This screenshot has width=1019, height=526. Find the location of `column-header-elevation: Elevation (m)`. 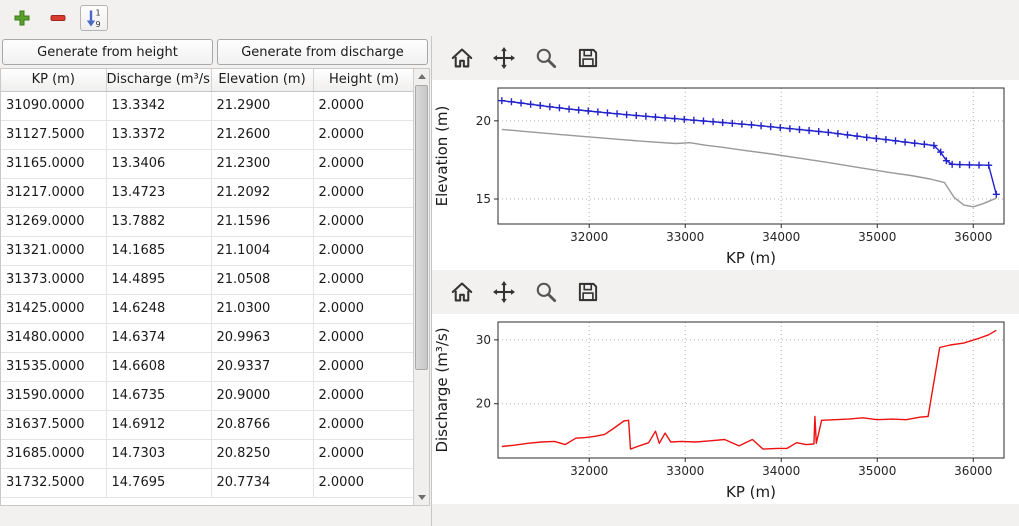

column-header-elevation: Elevation (m) is located at coordinates (262, 80).